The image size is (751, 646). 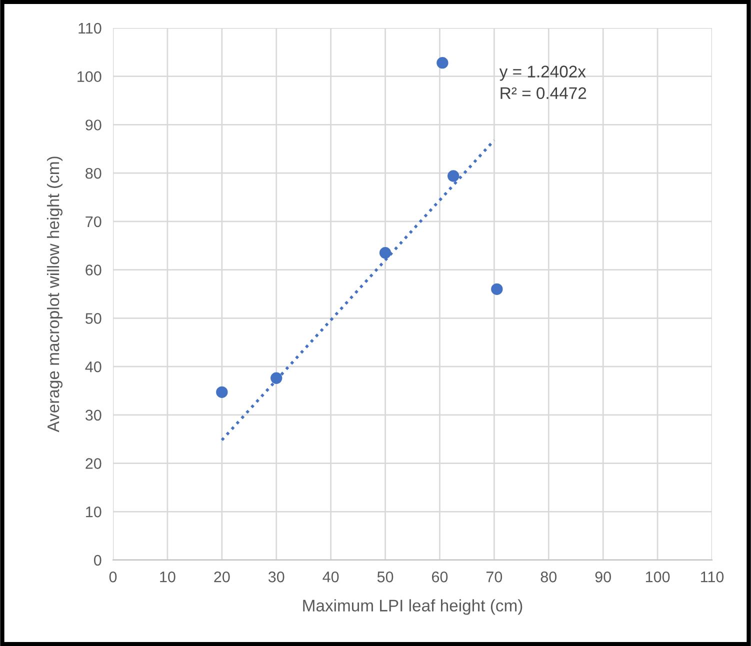 What do you see at coordinates (90, 28) in the screenshot?
I see `y-tick-label: 110` at bounding box center [90, 28].